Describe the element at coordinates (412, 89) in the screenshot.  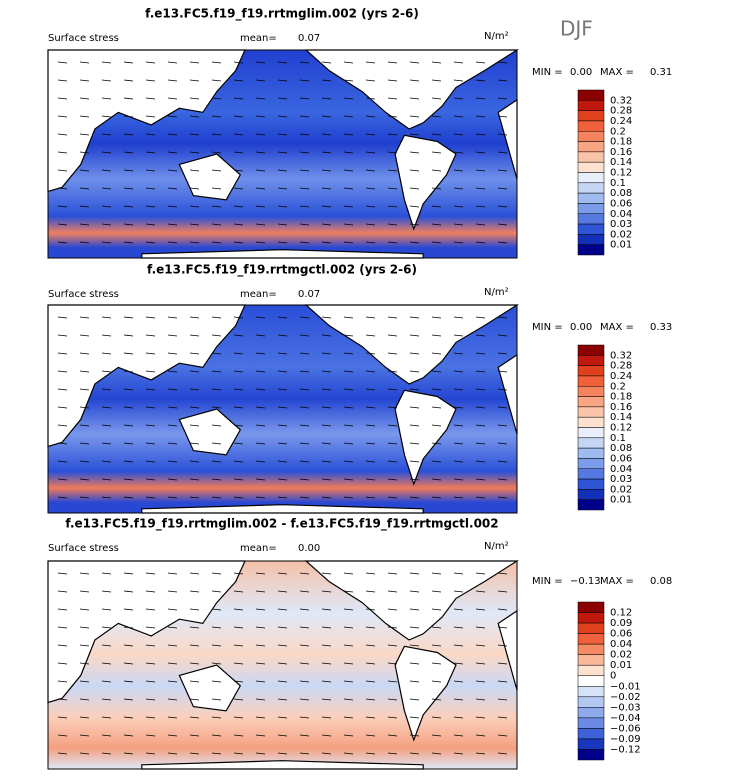
I see `continent` at that location.